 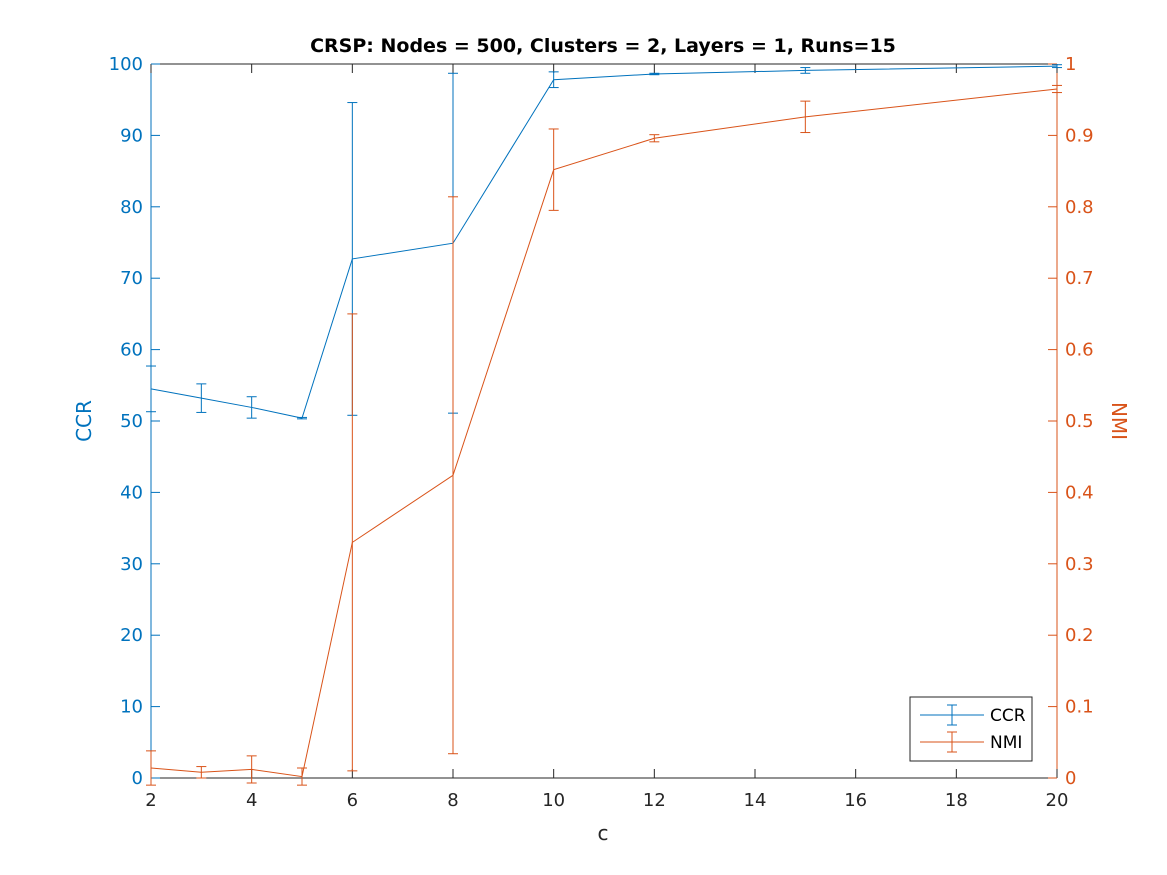 What do you see at coordinates (1079, 278) in the screenshot?
I see `y-right-tick-label: 0.7` at bounding box center [1079, 278].